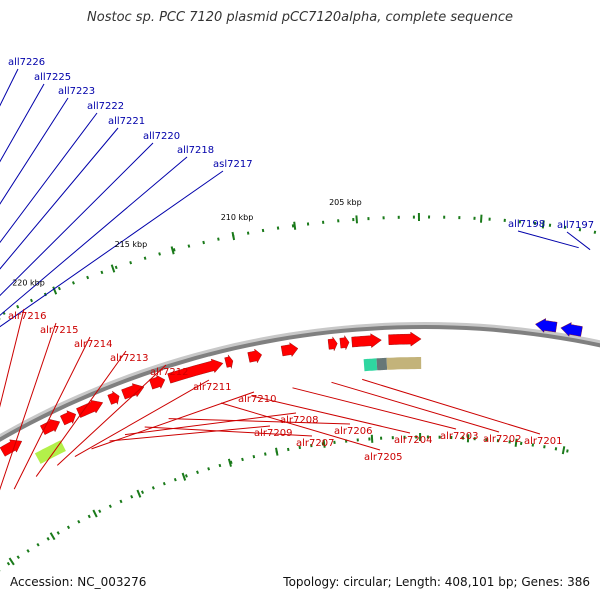  Describe the element at coordinates (161, 136) in the screenshot. I see `reverse-gene-label: all7220` at that location.